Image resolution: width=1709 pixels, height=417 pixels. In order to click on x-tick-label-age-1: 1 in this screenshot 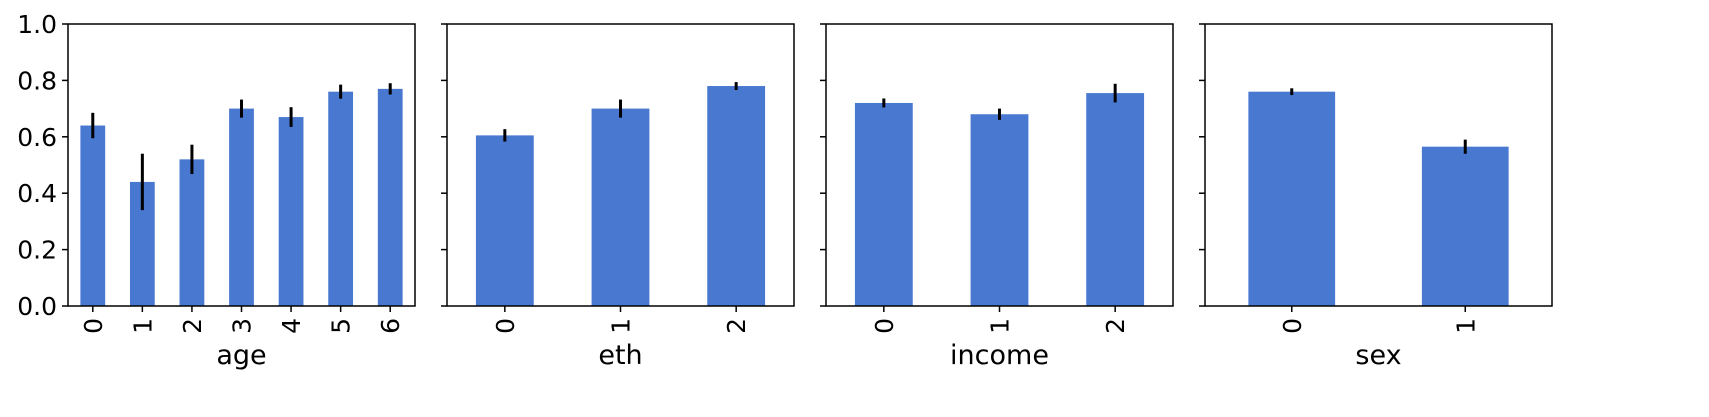, I will do `click(142, 326)`.